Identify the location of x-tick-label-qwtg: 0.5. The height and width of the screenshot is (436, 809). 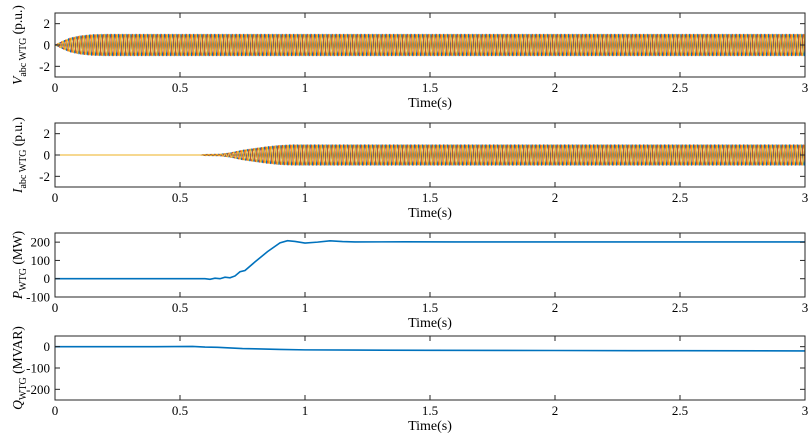
(180, 410).